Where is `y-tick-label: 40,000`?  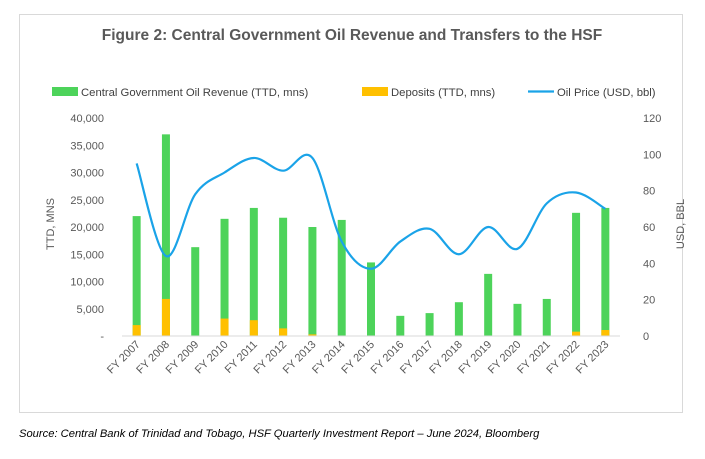
y-tick-label: 40,000 is located at coordinates (87, 119).